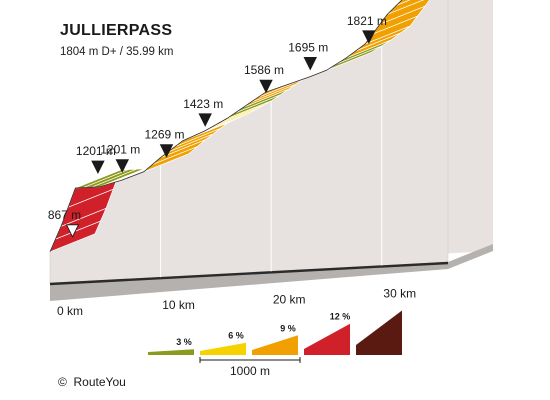  Describe the element at coordinates (70, 311) in the screenshot. I see `x-tick-label: 0 km` at that location.